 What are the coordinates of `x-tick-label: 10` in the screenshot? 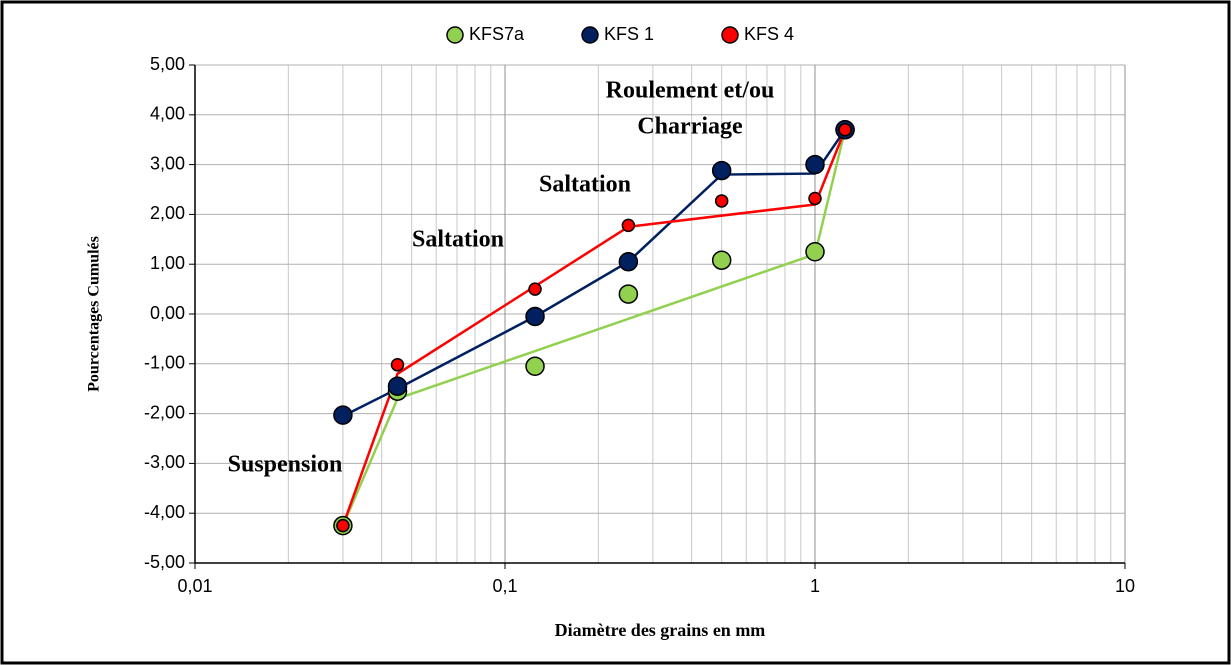 It's located at (1125, 586).